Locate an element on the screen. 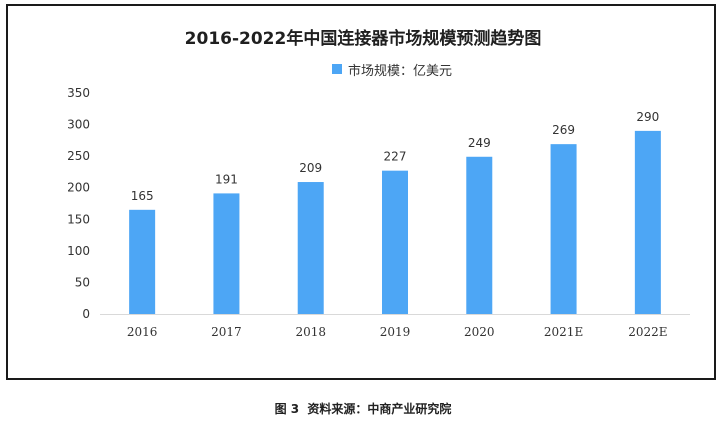 The image size is (726, 428). y-tick-label: 100 is located at coordinates (78, 251).